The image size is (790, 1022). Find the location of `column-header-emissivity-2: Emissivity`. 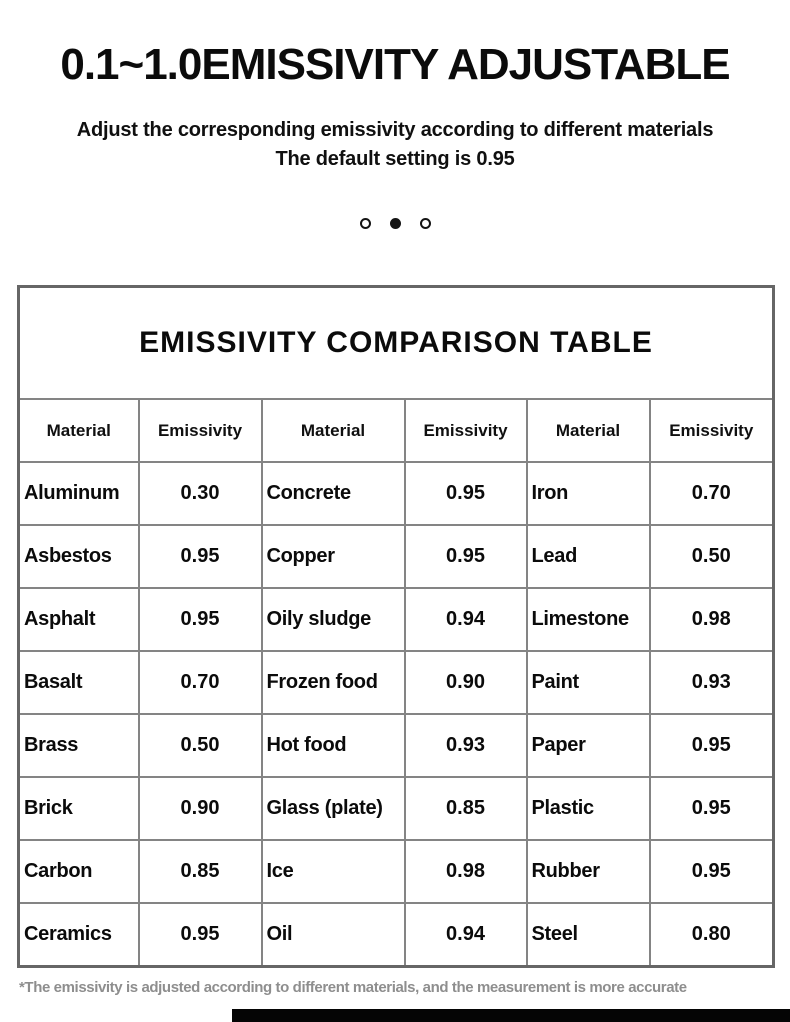

column-header-emissivity-2: Emissivity is located at coordinates (465, 431).